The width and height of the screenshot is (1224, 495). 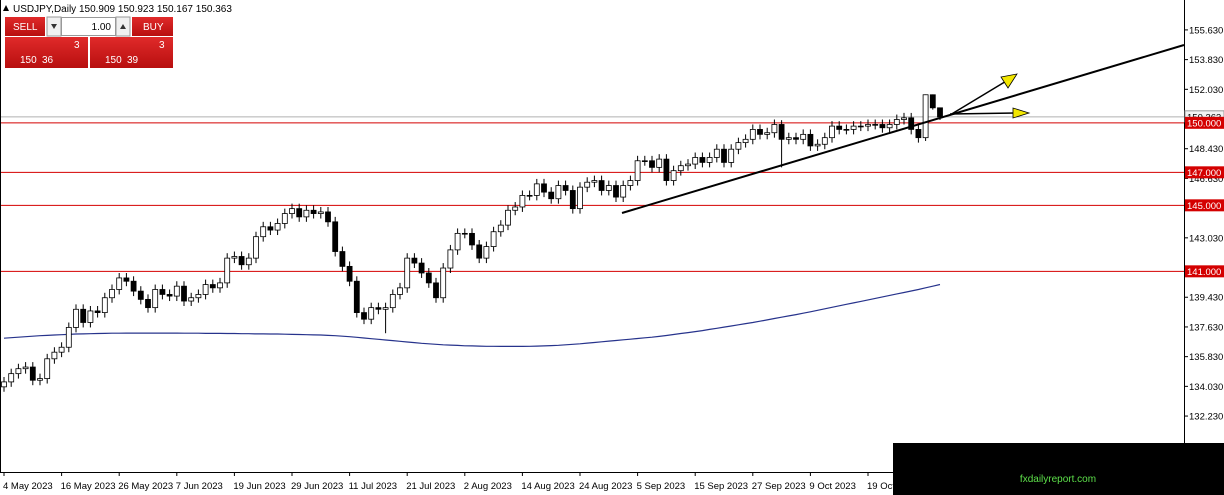 I want to click on x-tick-label: 15 Sep 2023, so click(x=721, y=486).